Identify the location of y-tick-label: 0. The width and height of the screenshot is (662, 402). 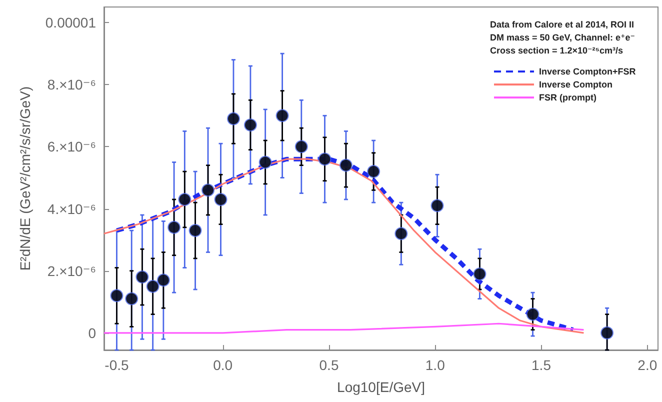
(92, 332).